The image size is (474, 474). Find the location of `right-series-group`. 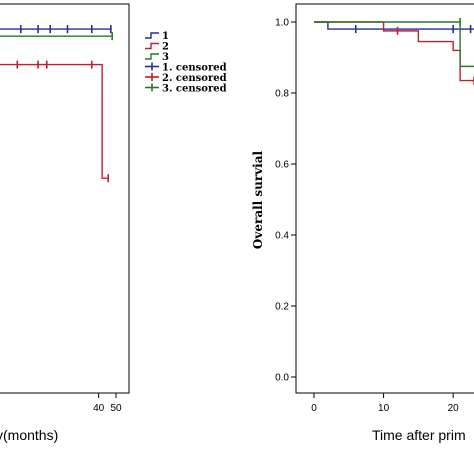

right-series-group is located at coordinates (394, 51).